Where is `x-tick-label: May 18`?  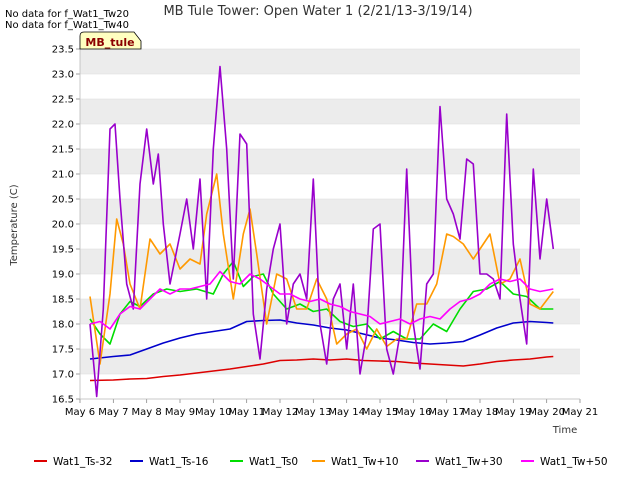
x-tick-label: May 18 is located at coordinates (480, 412).